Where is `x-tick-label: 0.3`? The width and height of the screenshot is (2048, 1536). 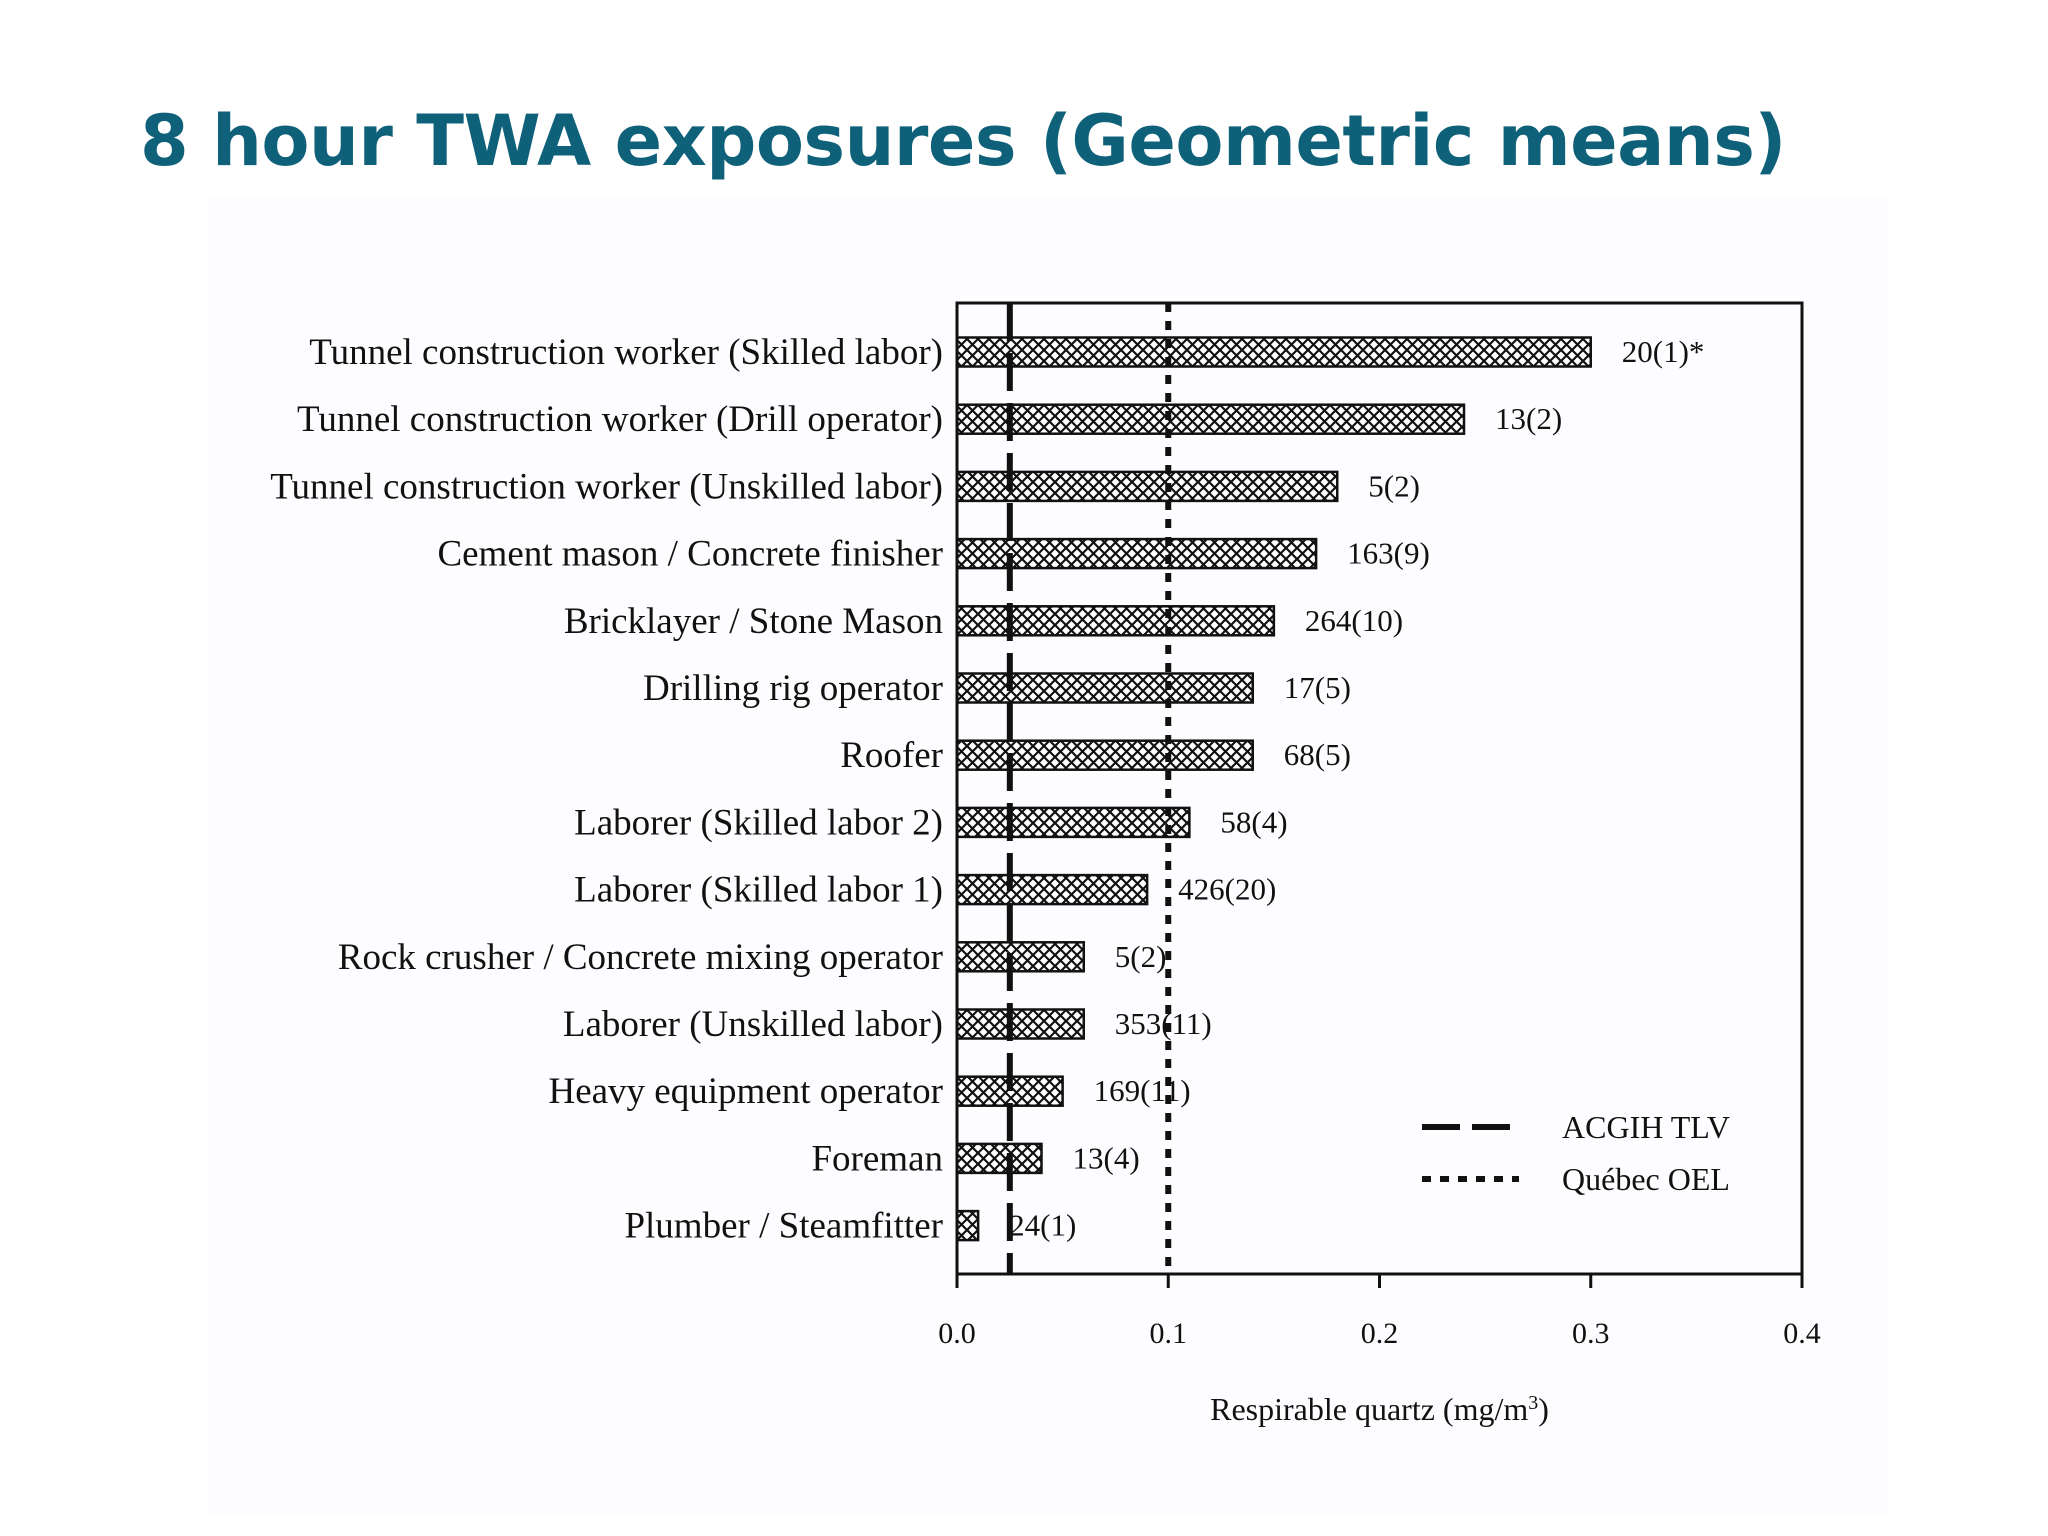
x-tick-label: 0.3 is located at coordinates (1591, 1333).